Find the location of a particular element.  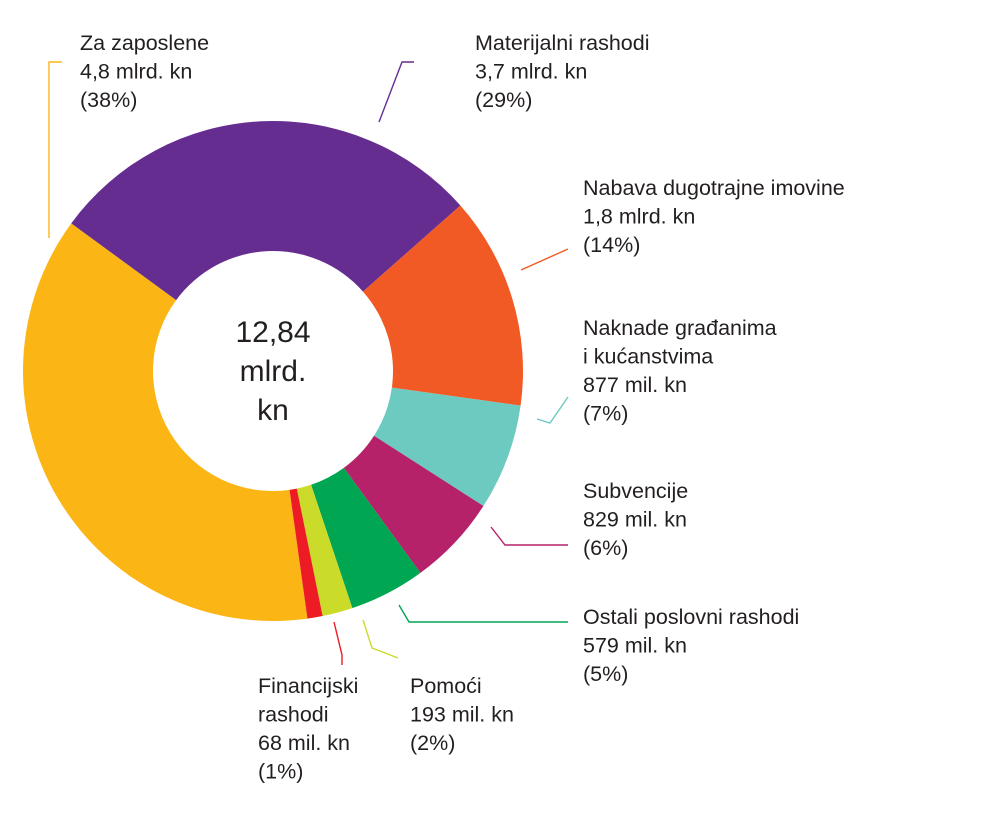

label-name-za-zaposlene: Za zaposlene is located at coordinates (144, 43).